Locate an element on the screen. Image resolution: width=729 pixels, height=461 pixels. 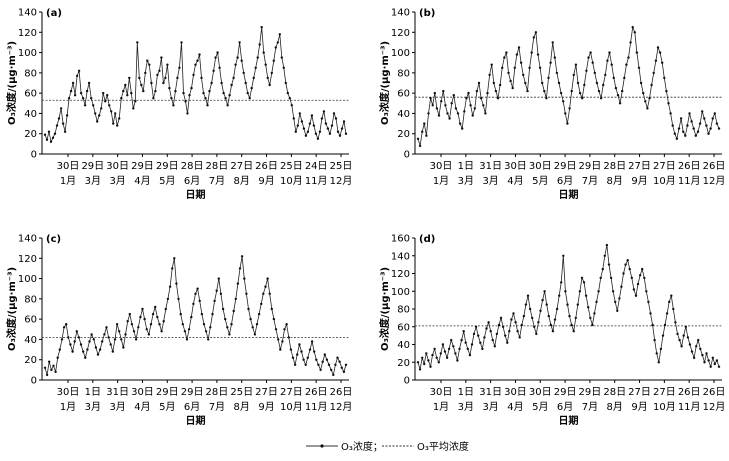
x-tick-month-label: 3月 is located at coordinates (93, 181).